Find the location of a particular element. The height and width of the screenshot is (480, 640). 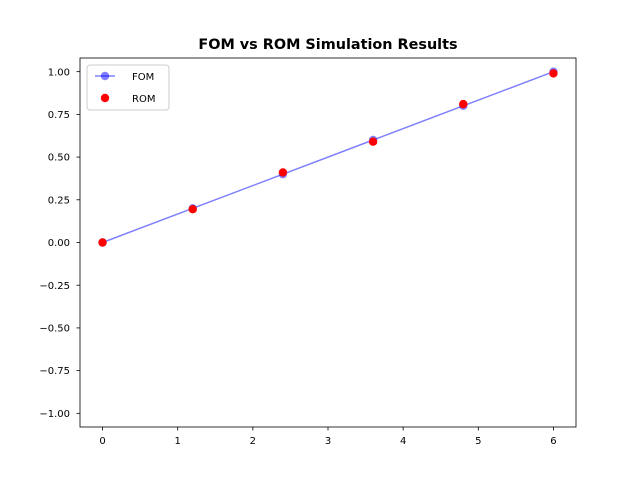

y-tick-label: −1.00 is located at coordinates (54, 414).